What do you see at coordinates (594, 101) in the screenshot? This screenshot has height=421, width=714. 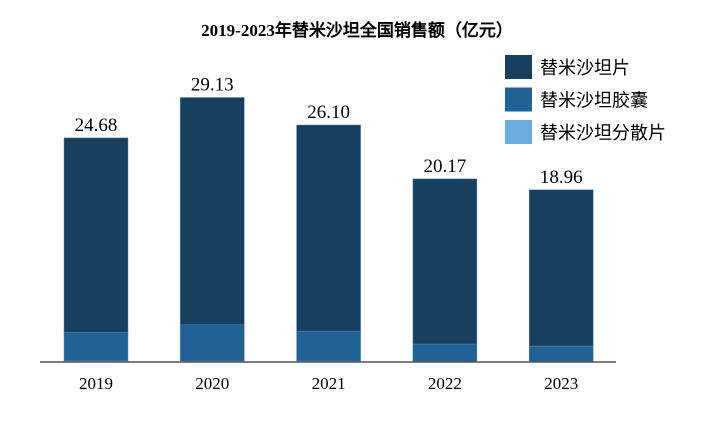 I see `legend-label: 替米沙坦胶囊` at bounding box center [594, 101].